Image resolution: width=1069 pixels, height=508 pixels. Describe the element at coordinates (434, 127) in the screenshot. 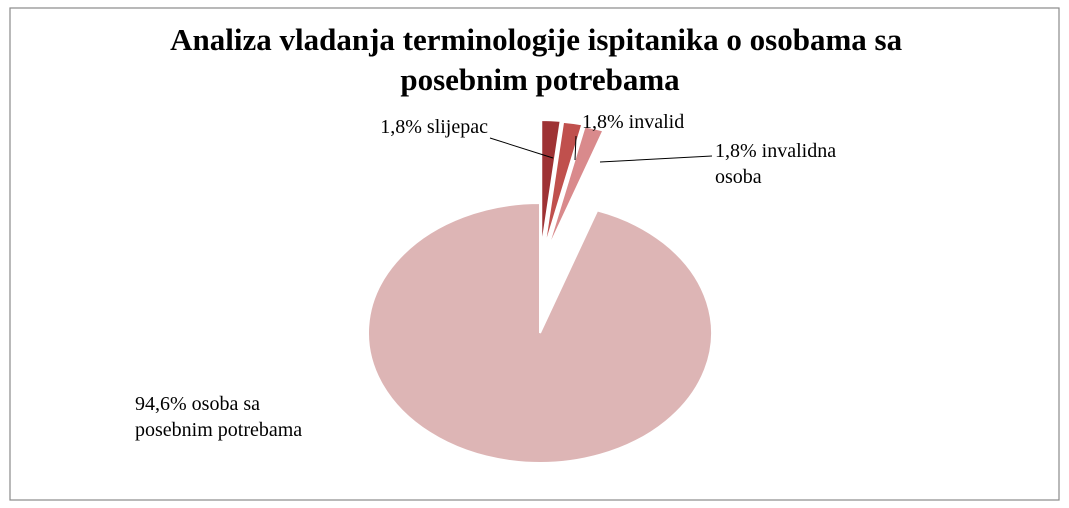

I see `data-label: 1,8% slijepac` at that location.